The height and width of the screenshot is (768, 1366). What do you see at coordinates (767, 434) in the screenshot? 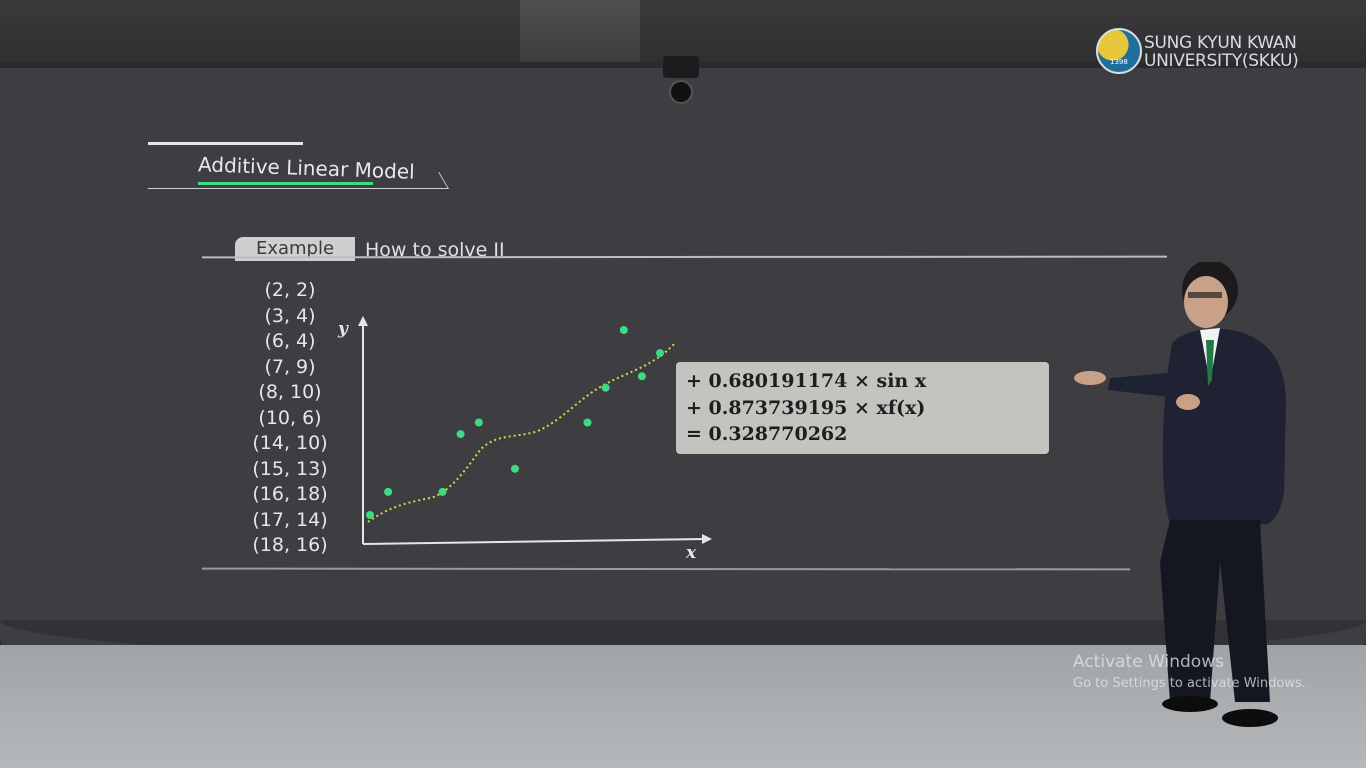
I see `formula-line: = 0.328770262` at bounding box center [767, 434].